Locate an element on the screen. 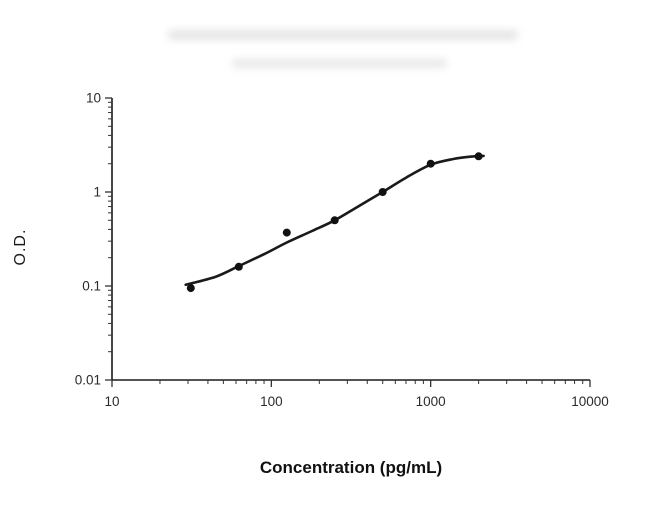 This screenshot has height=515, width=650. y-tick-label: 10 is located at coordinates (93, 98).